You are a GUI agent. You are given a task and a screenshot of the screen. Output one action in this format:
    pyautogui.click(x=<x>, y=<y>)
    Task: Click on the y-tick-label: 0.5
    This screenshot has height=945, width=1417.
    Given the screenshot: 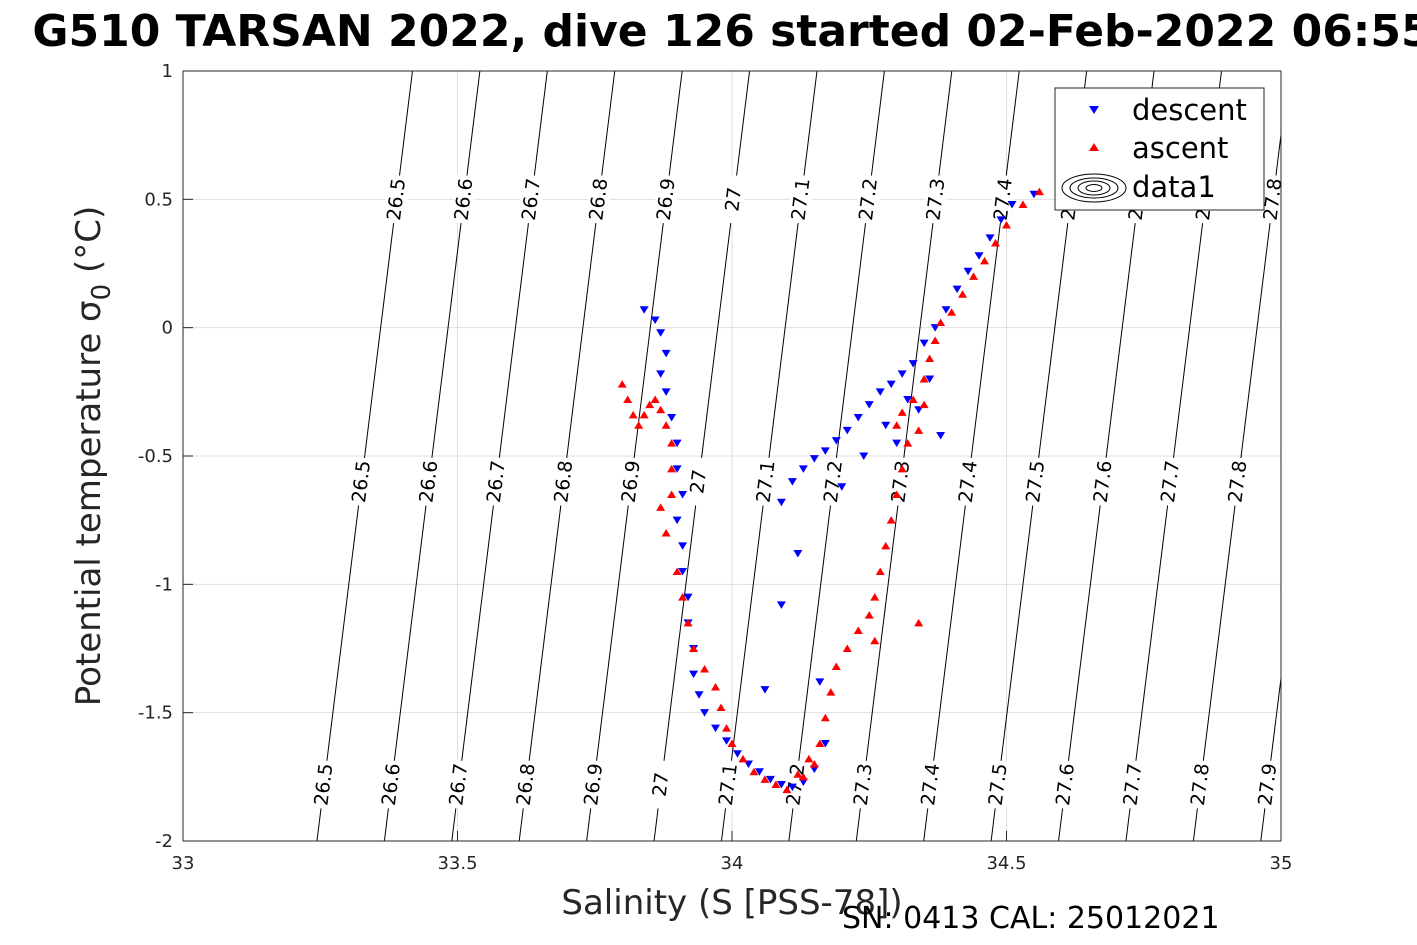 What is the action you would take?
    pyautogui.click(x=158, y=199)
    